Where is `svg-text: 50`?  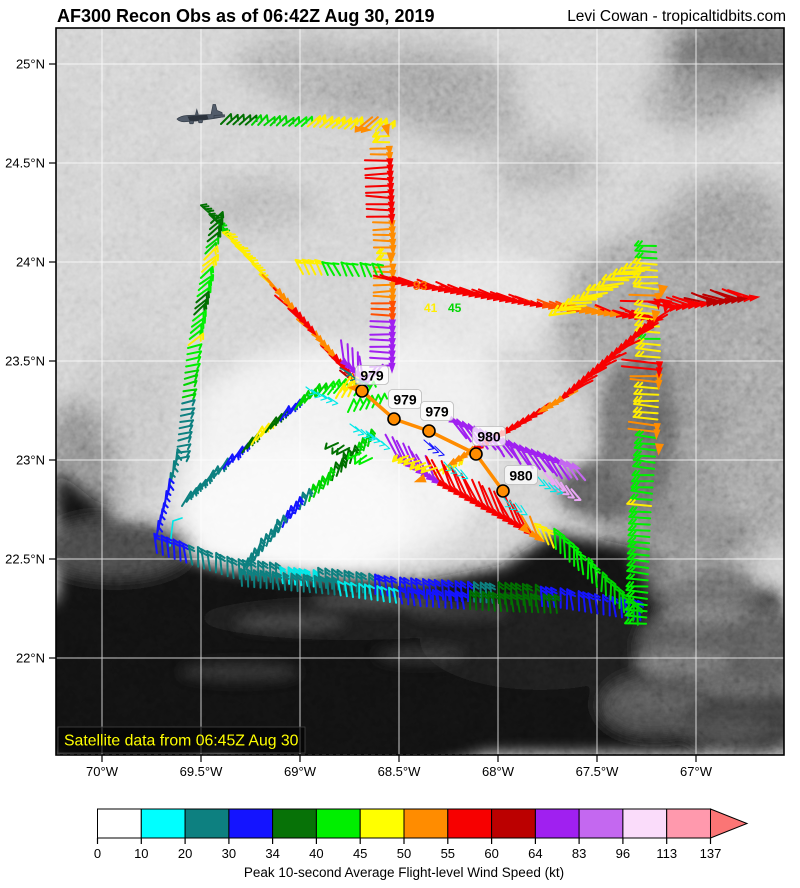
svg-text: 50 is located at coordinates (404, 853).